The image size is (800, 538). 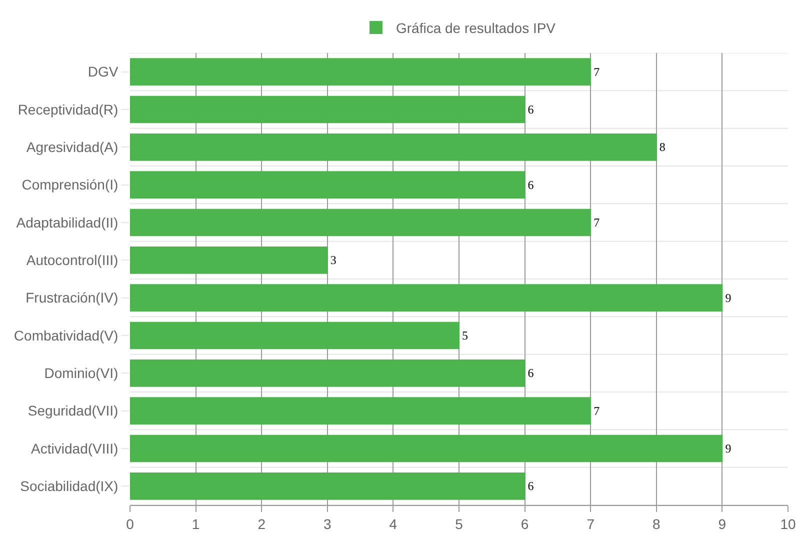 What do you see at coordinates (328, 524) in the screenshot?
I see `x-tick-label: 3` at bounding box center [328, 524].